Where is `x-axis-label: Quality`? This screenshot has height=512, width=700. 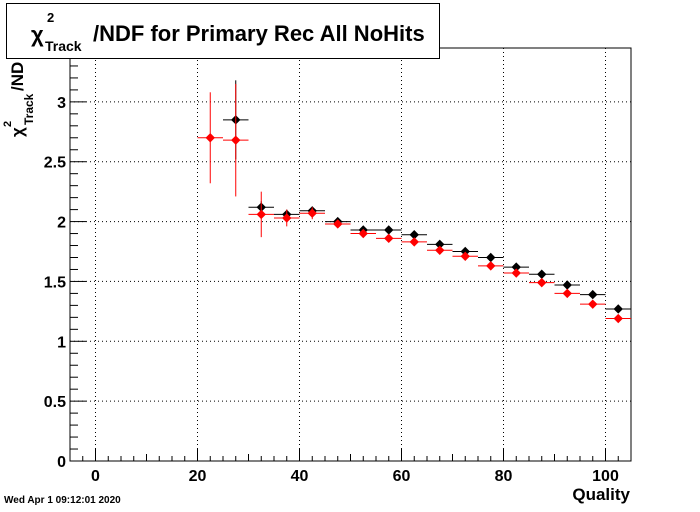 x-axis-label: Quality is located at coordinates (601, 494).